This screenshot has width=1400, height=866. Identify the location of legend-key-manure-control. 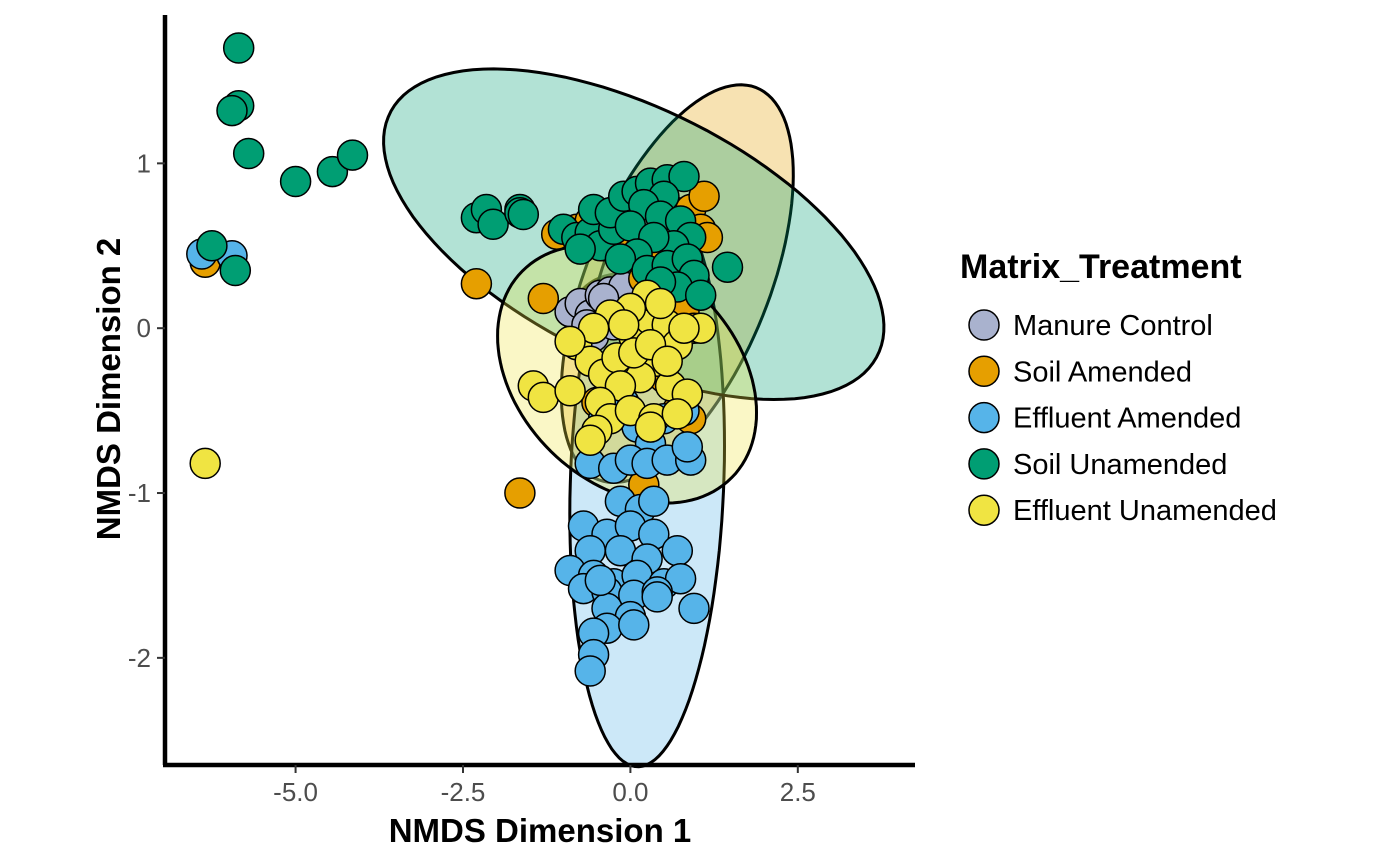
(984, 325).